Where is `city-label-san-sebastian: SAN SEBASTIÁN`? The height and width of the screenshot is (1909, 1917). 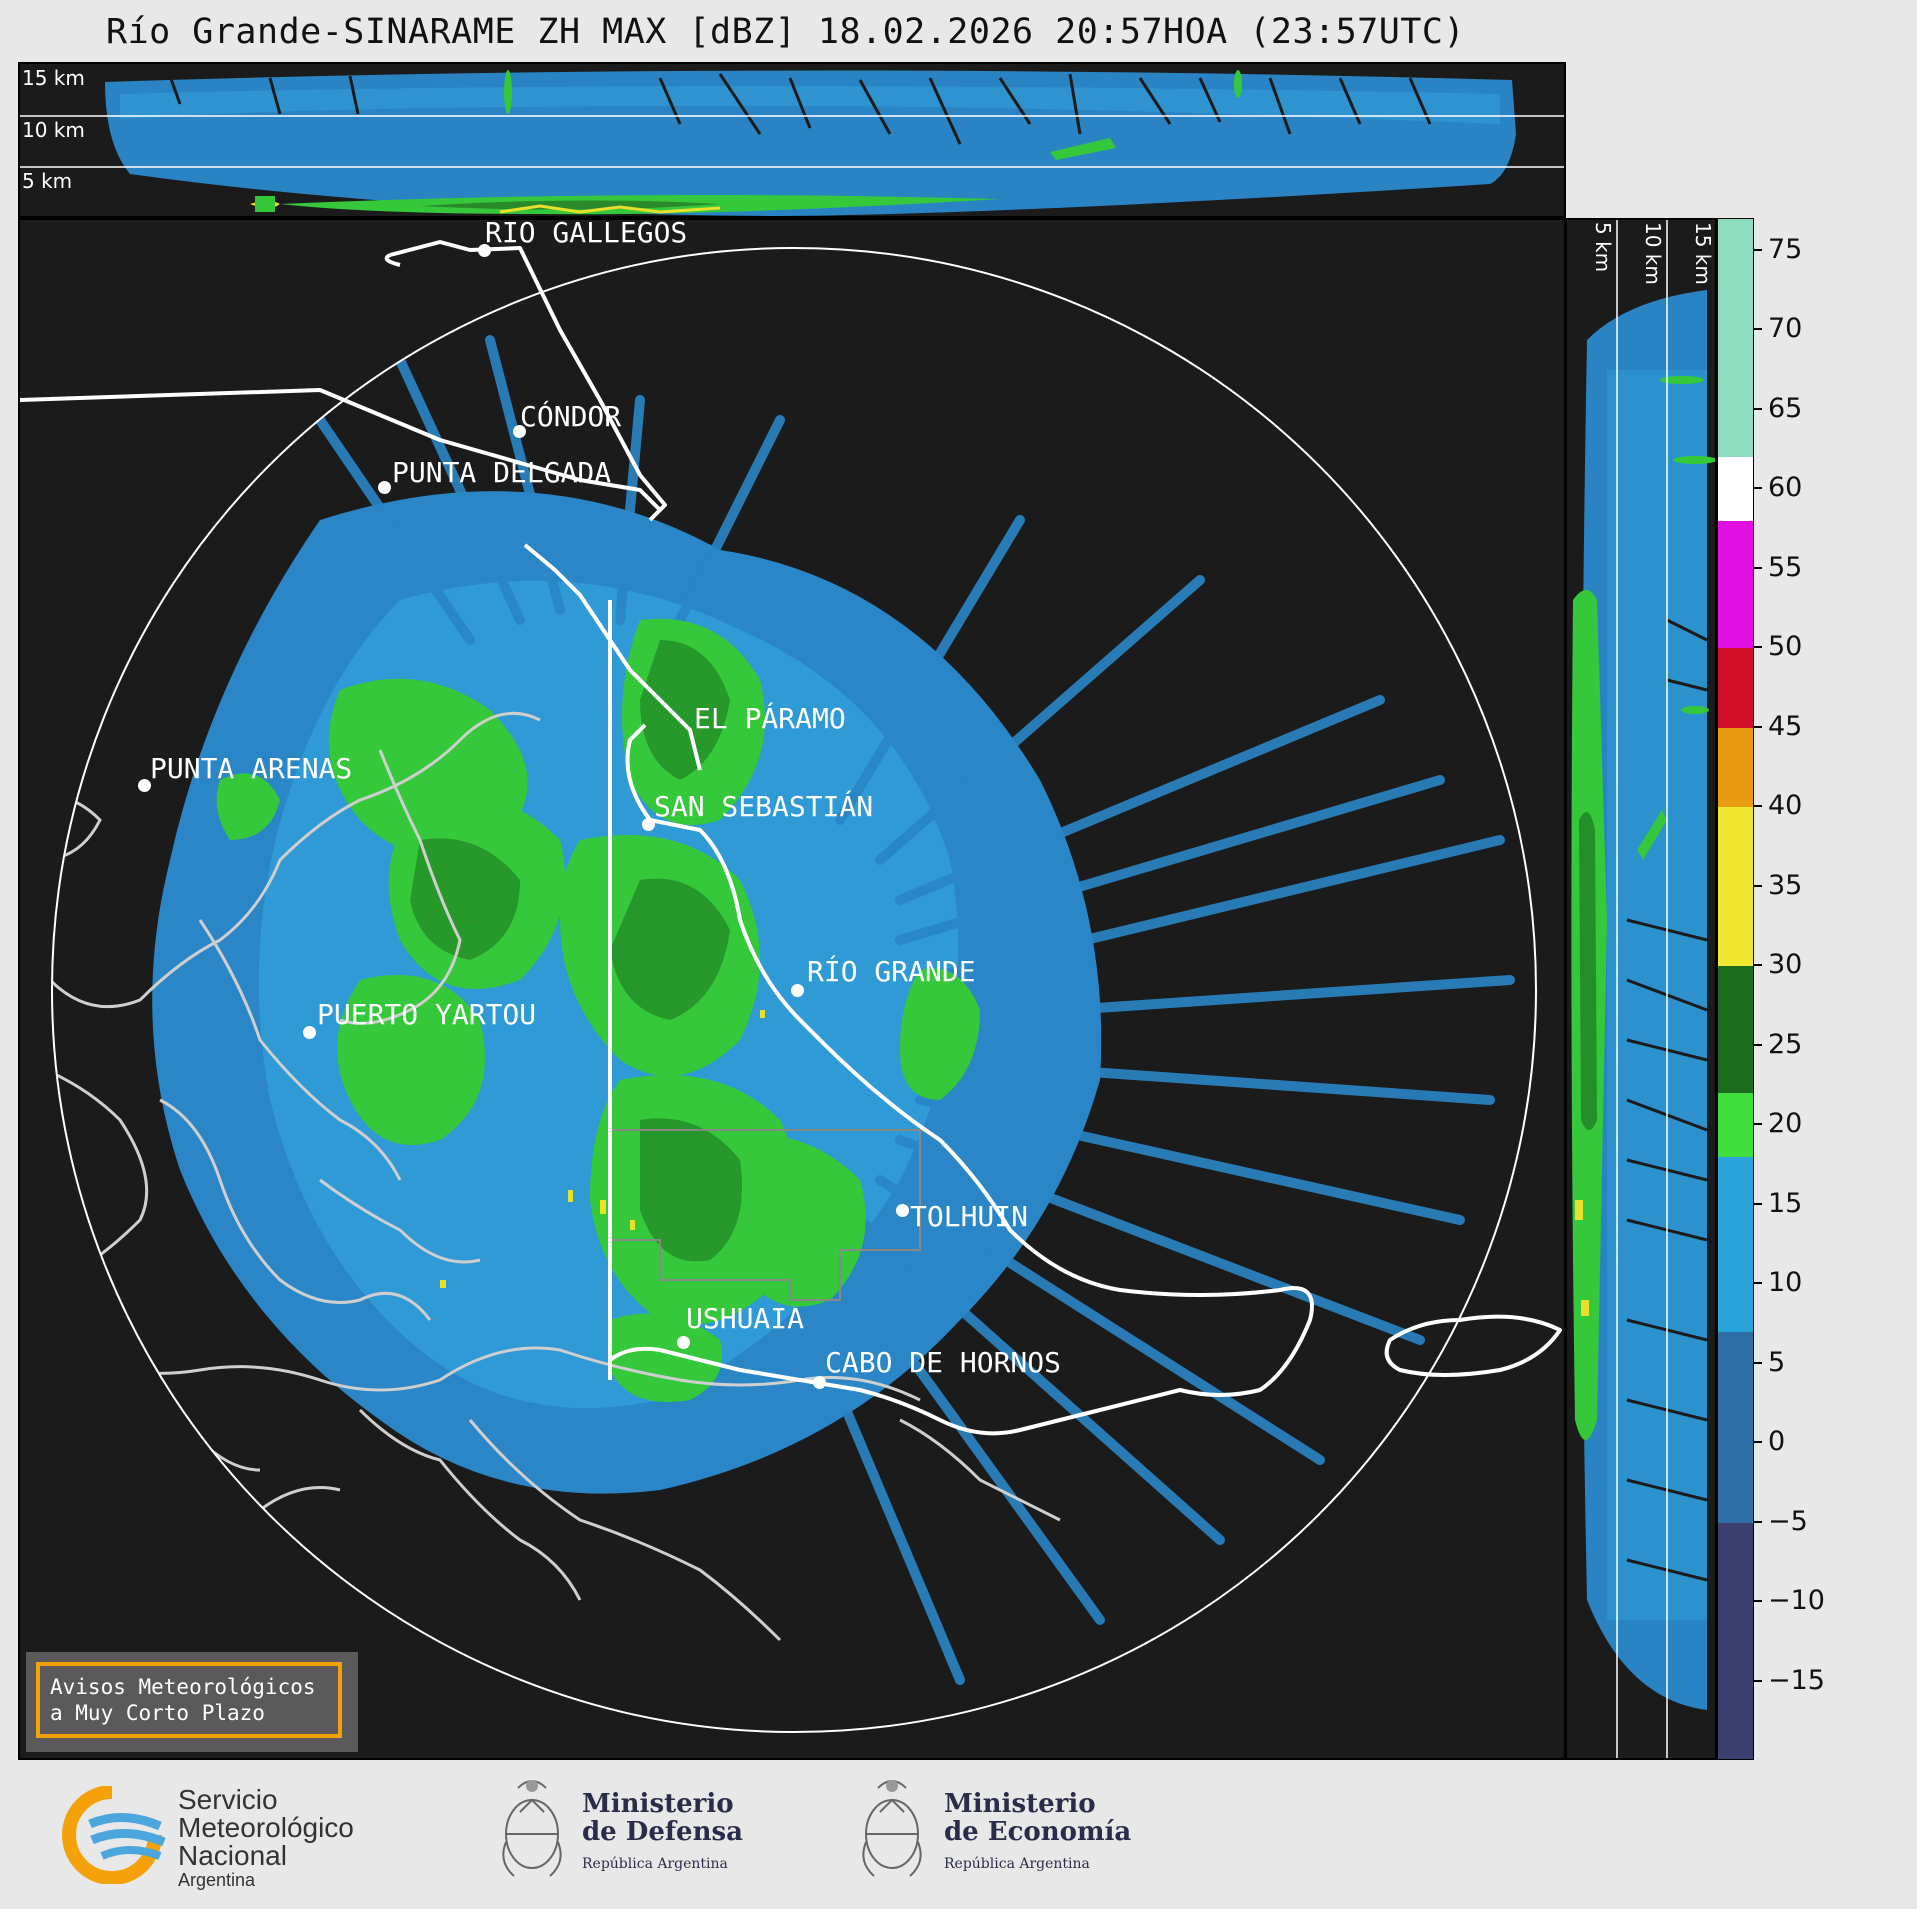
city-label-san-sebastian: SAN SEBASTIÁN is located at coordinates (764, 806).